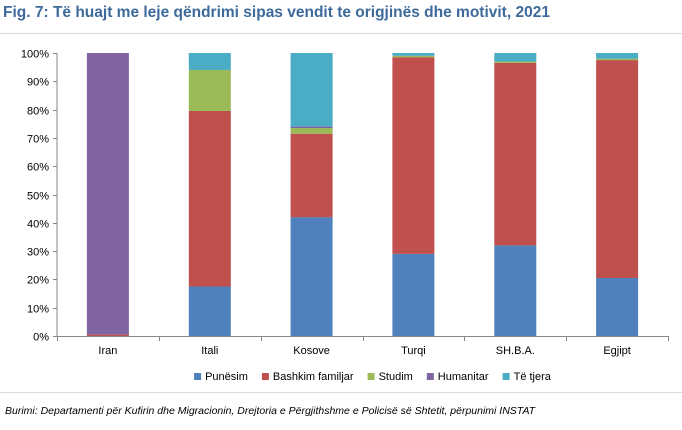 This screenshot has height=430, width=682. I want to click on x-tick-label: Kosove, so click(311, 351).